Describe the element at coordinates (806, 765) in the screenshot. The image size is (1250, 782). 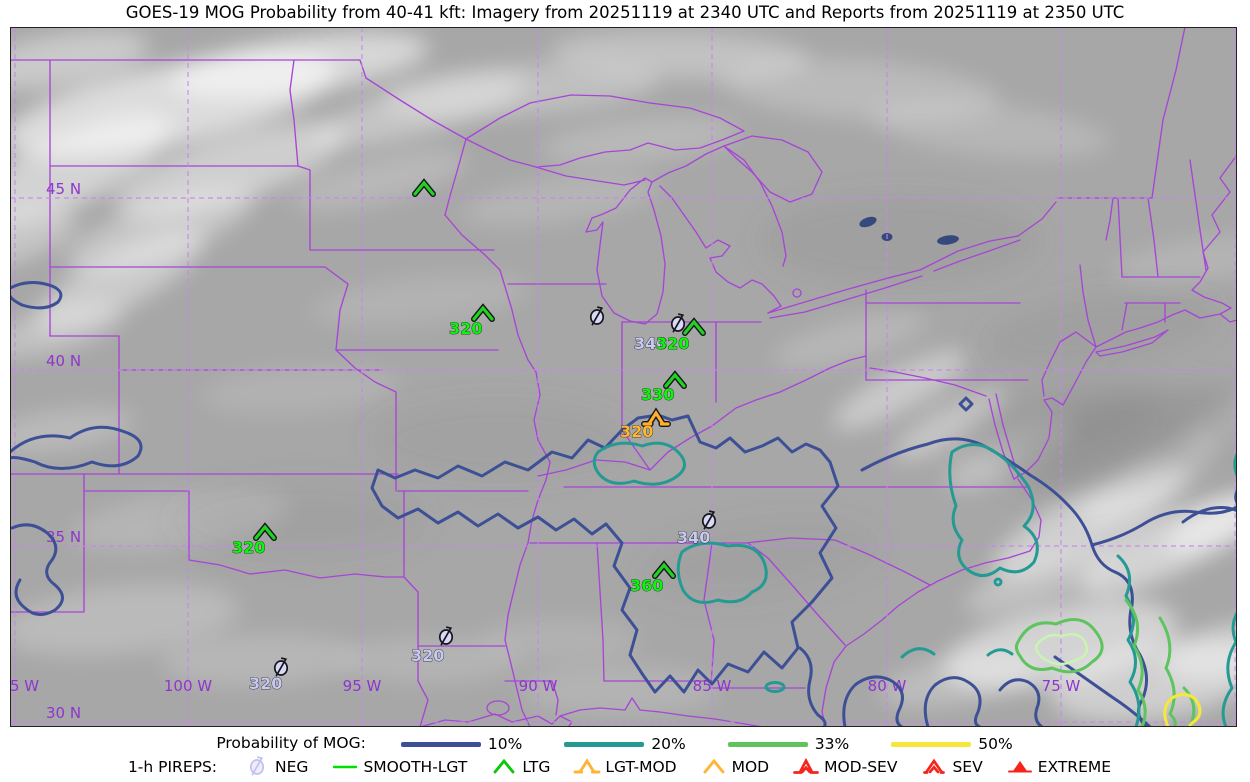
I see `mod-sev-icon` at that location.